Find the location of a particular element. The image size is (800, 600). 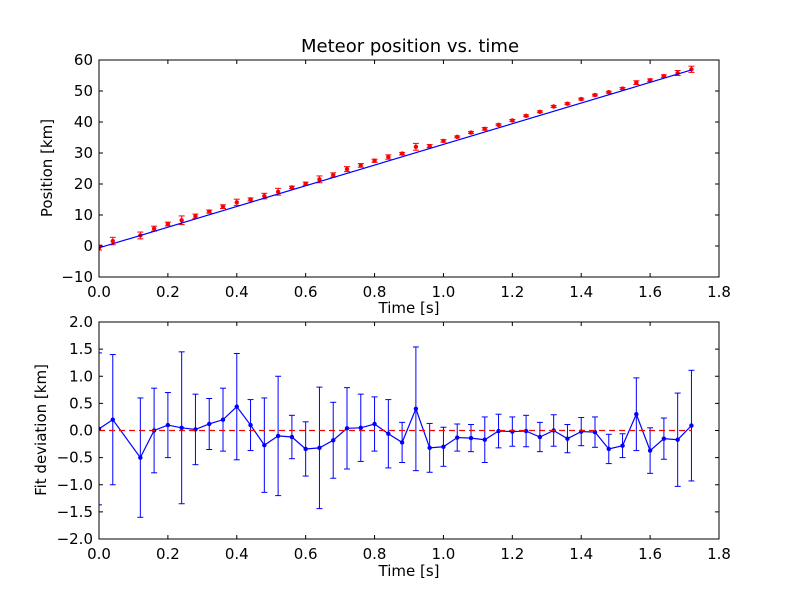

deviation-plot-xtick-label: 0.8 is located at coordinates (375, 554).